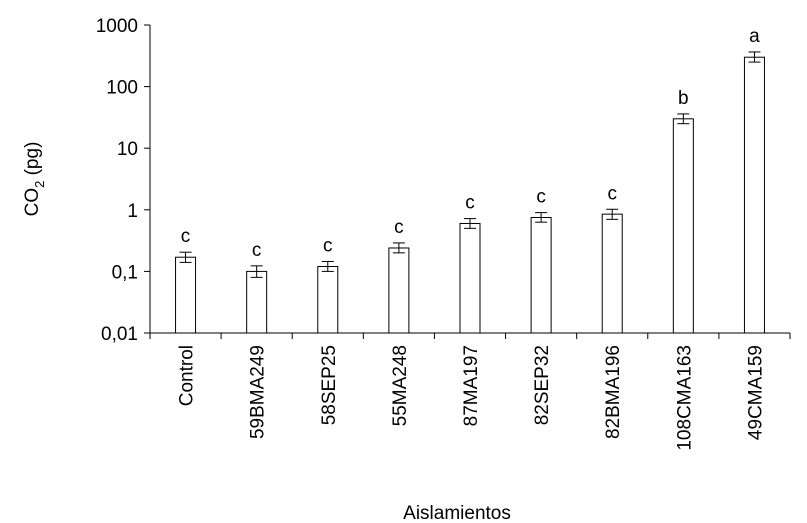 The height and width of the screenshot is (523, 807). What do you see at coordinates (613, 392) in the screenshot?
I see `category-label: 82BMA196` at bounding box center [613, 392].